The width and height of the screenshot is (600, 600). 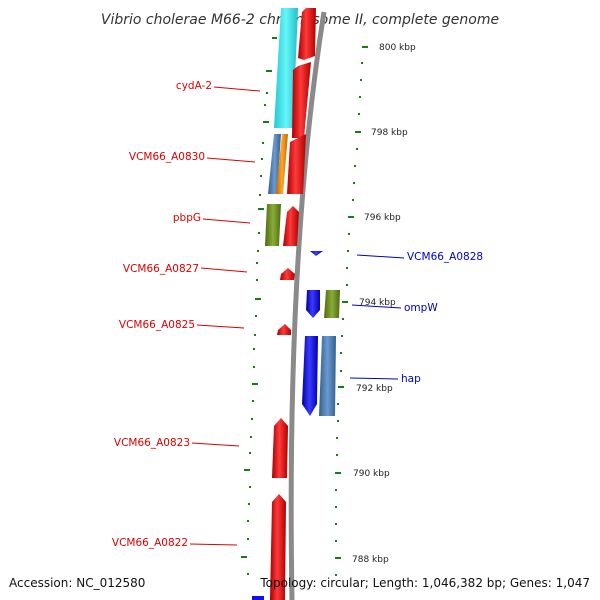 What do you see at coordinates (220, 326) in the screenshot?
I see `leader-line-VCM66_A0825` at bounding box center [220, 326].